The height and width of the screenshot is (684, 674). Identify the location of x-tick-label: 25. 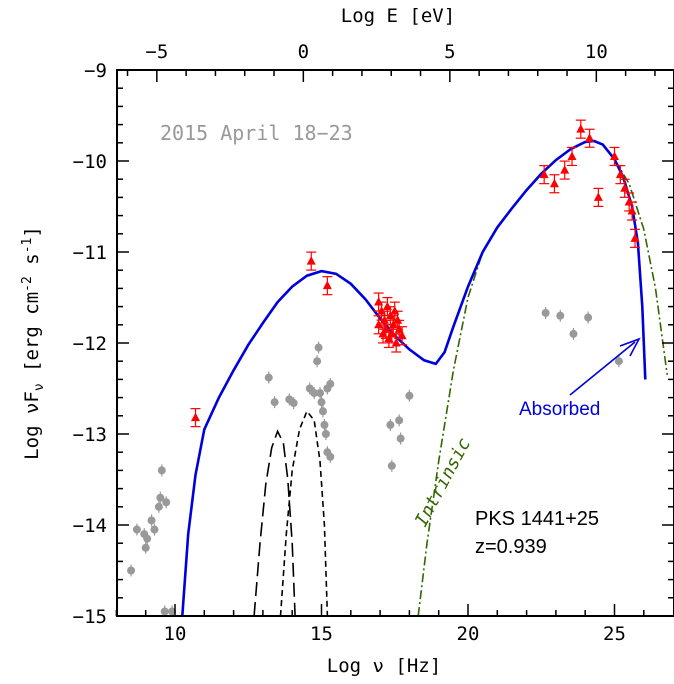
(614, 634).